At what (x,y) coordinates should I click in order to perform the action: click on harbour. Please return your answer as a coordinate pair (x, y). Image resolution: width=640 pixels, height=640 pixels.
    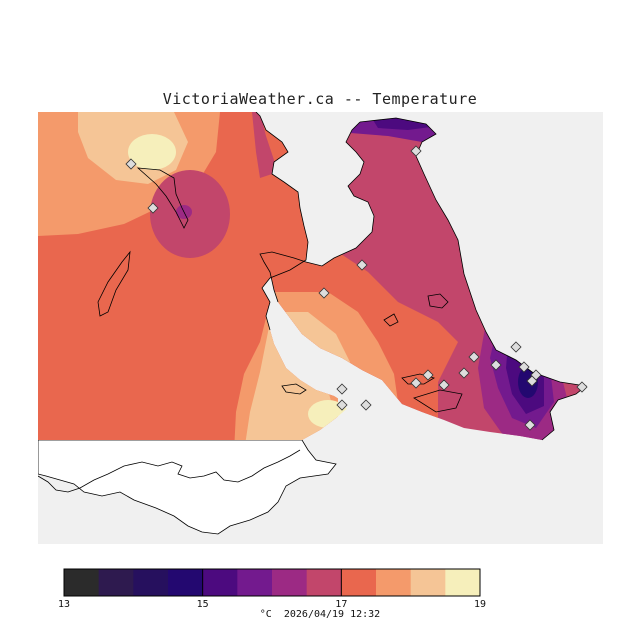
    Looking at the image, I should click on (418, 379).